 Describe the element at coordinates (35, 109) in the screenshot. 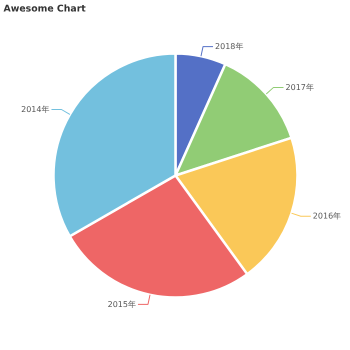

I see `slice-label: 2014年` at that location.